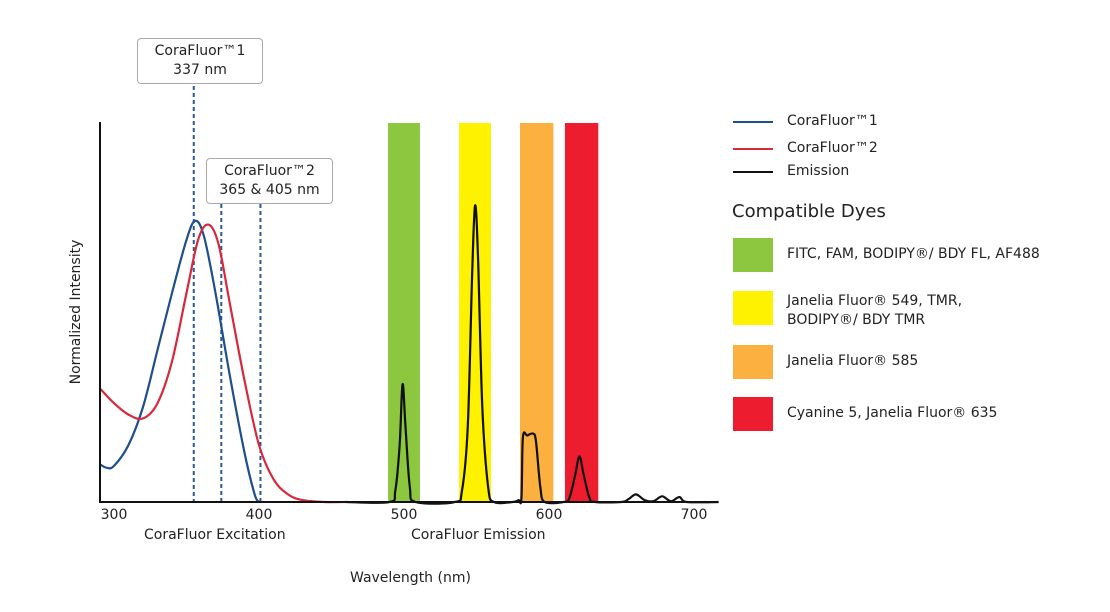 The width and height of the screenshot is (1110, 612). What do you see at coordinates (478, 535) in the screenshot?
I see `emission-label: CoraFluor Emission` at bounding box center [478, 535].